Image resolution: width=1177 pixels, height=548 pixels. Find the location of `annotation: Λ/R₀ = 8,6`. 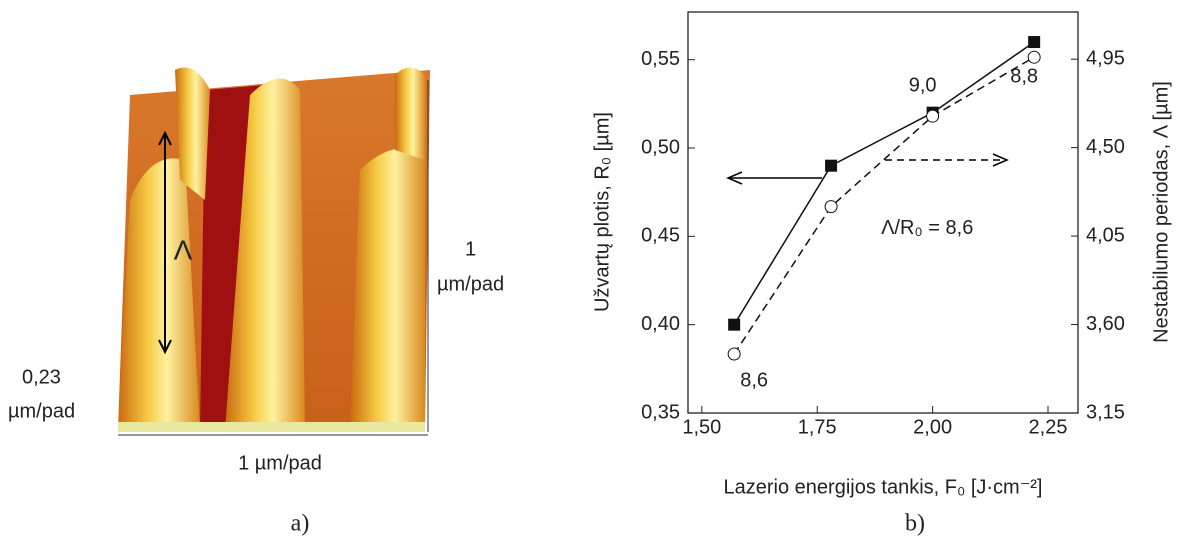

annotation: Λ/R₀ = 8,6 is located at coordinates (927, 228).